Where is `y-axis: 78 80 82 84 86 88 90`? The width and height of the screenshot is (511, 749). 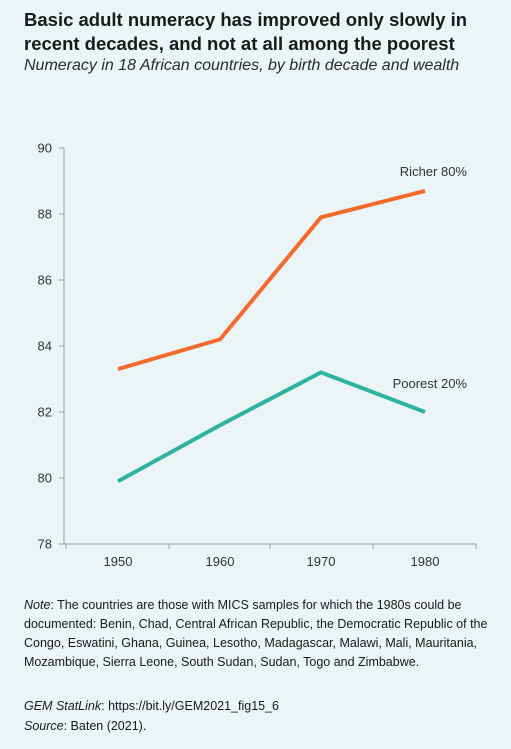
y-axis: 78 80 82 84 86 88 90 is located at coordinates (51, 346).